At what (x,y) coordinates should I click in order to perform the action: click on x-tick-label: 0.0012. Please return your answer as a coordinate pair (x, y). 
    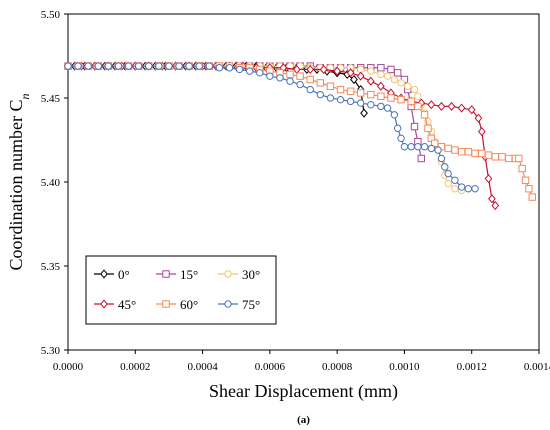
    Looking at the image, I should click on (472, 367).